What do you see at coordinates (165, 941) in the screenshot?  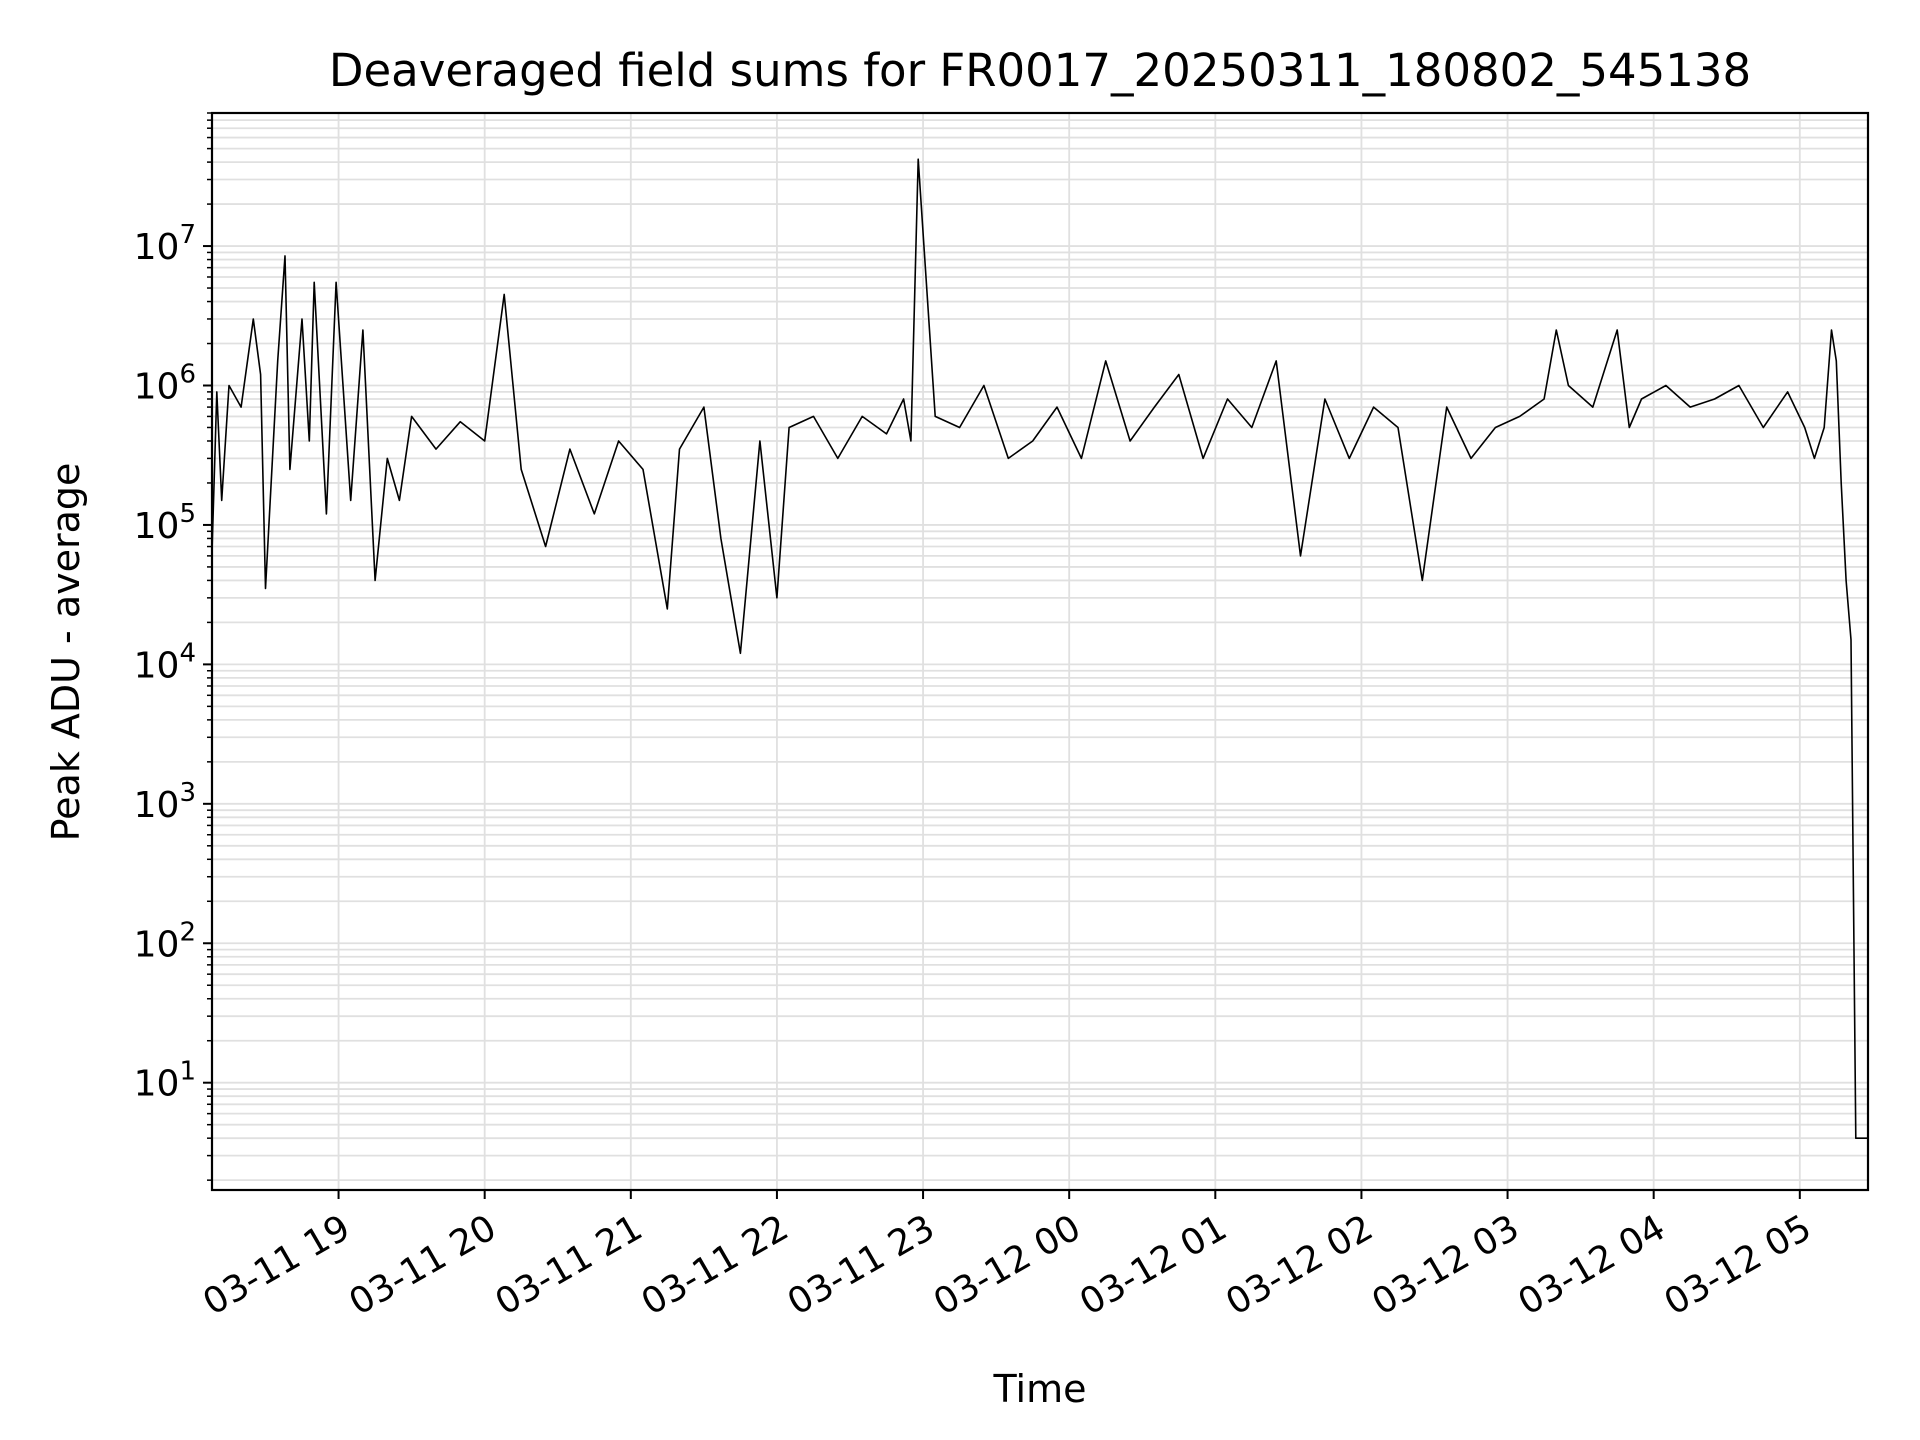 I see `y-tick-label: 10²` at bounding box center [165, 941].